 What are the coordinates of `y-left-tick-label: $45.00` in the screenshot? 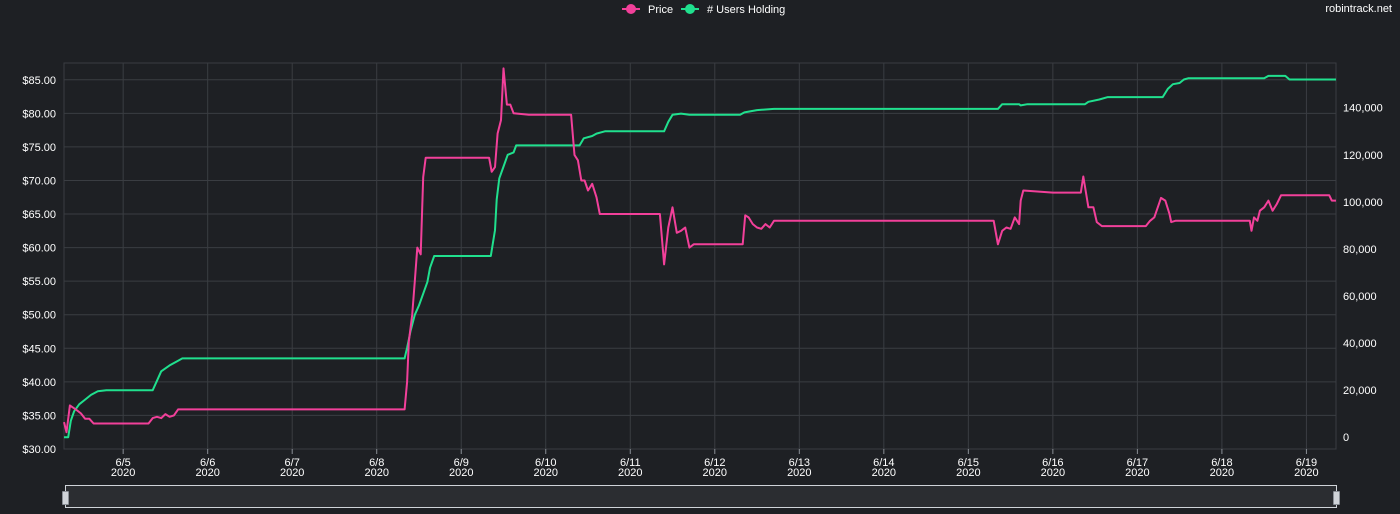 It's located at (39, 349).